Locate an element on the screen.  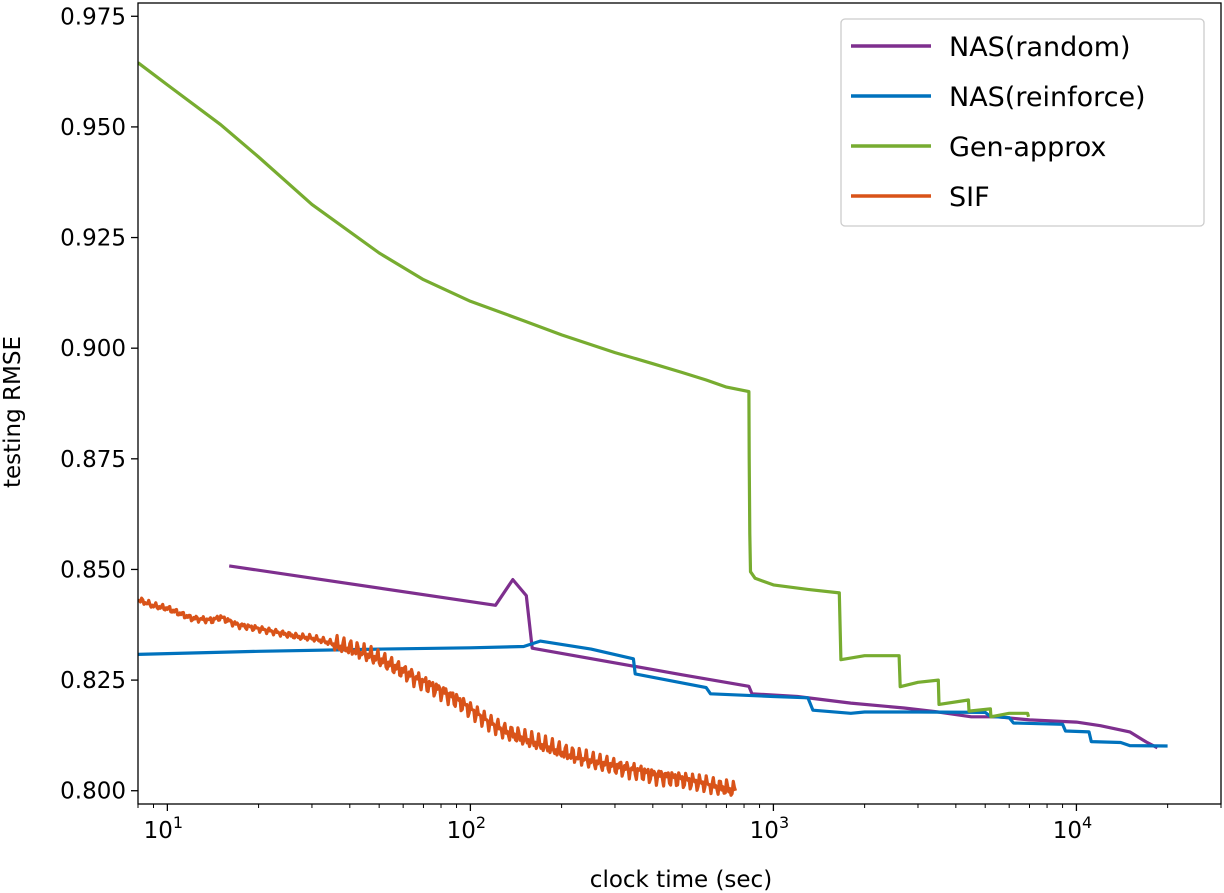
y-axis-label: testing RMSE is located at coordinates (13, 412).